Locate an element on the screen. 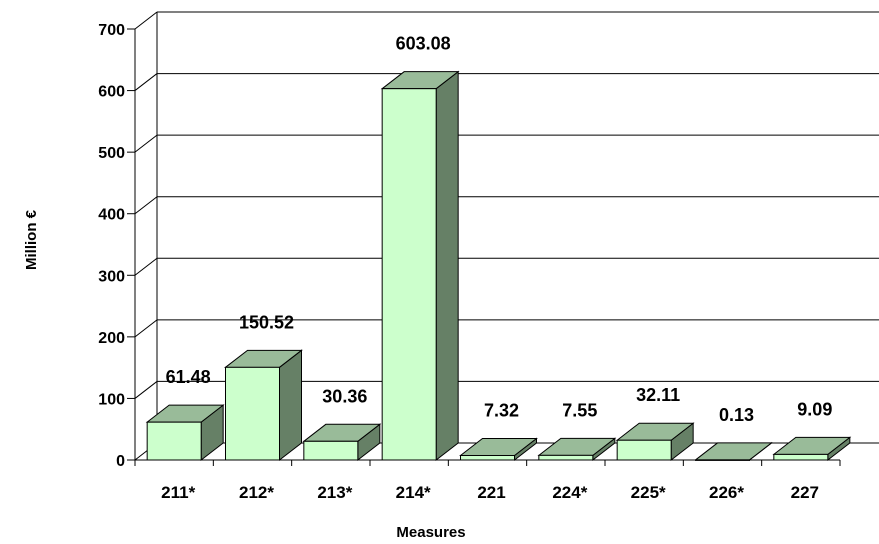 This screenshot has height=544, width=879. x-tick-labels: 211* 212* 213* 214* 221 224* 225* 226* 227 is located at coordinates (490, 492).